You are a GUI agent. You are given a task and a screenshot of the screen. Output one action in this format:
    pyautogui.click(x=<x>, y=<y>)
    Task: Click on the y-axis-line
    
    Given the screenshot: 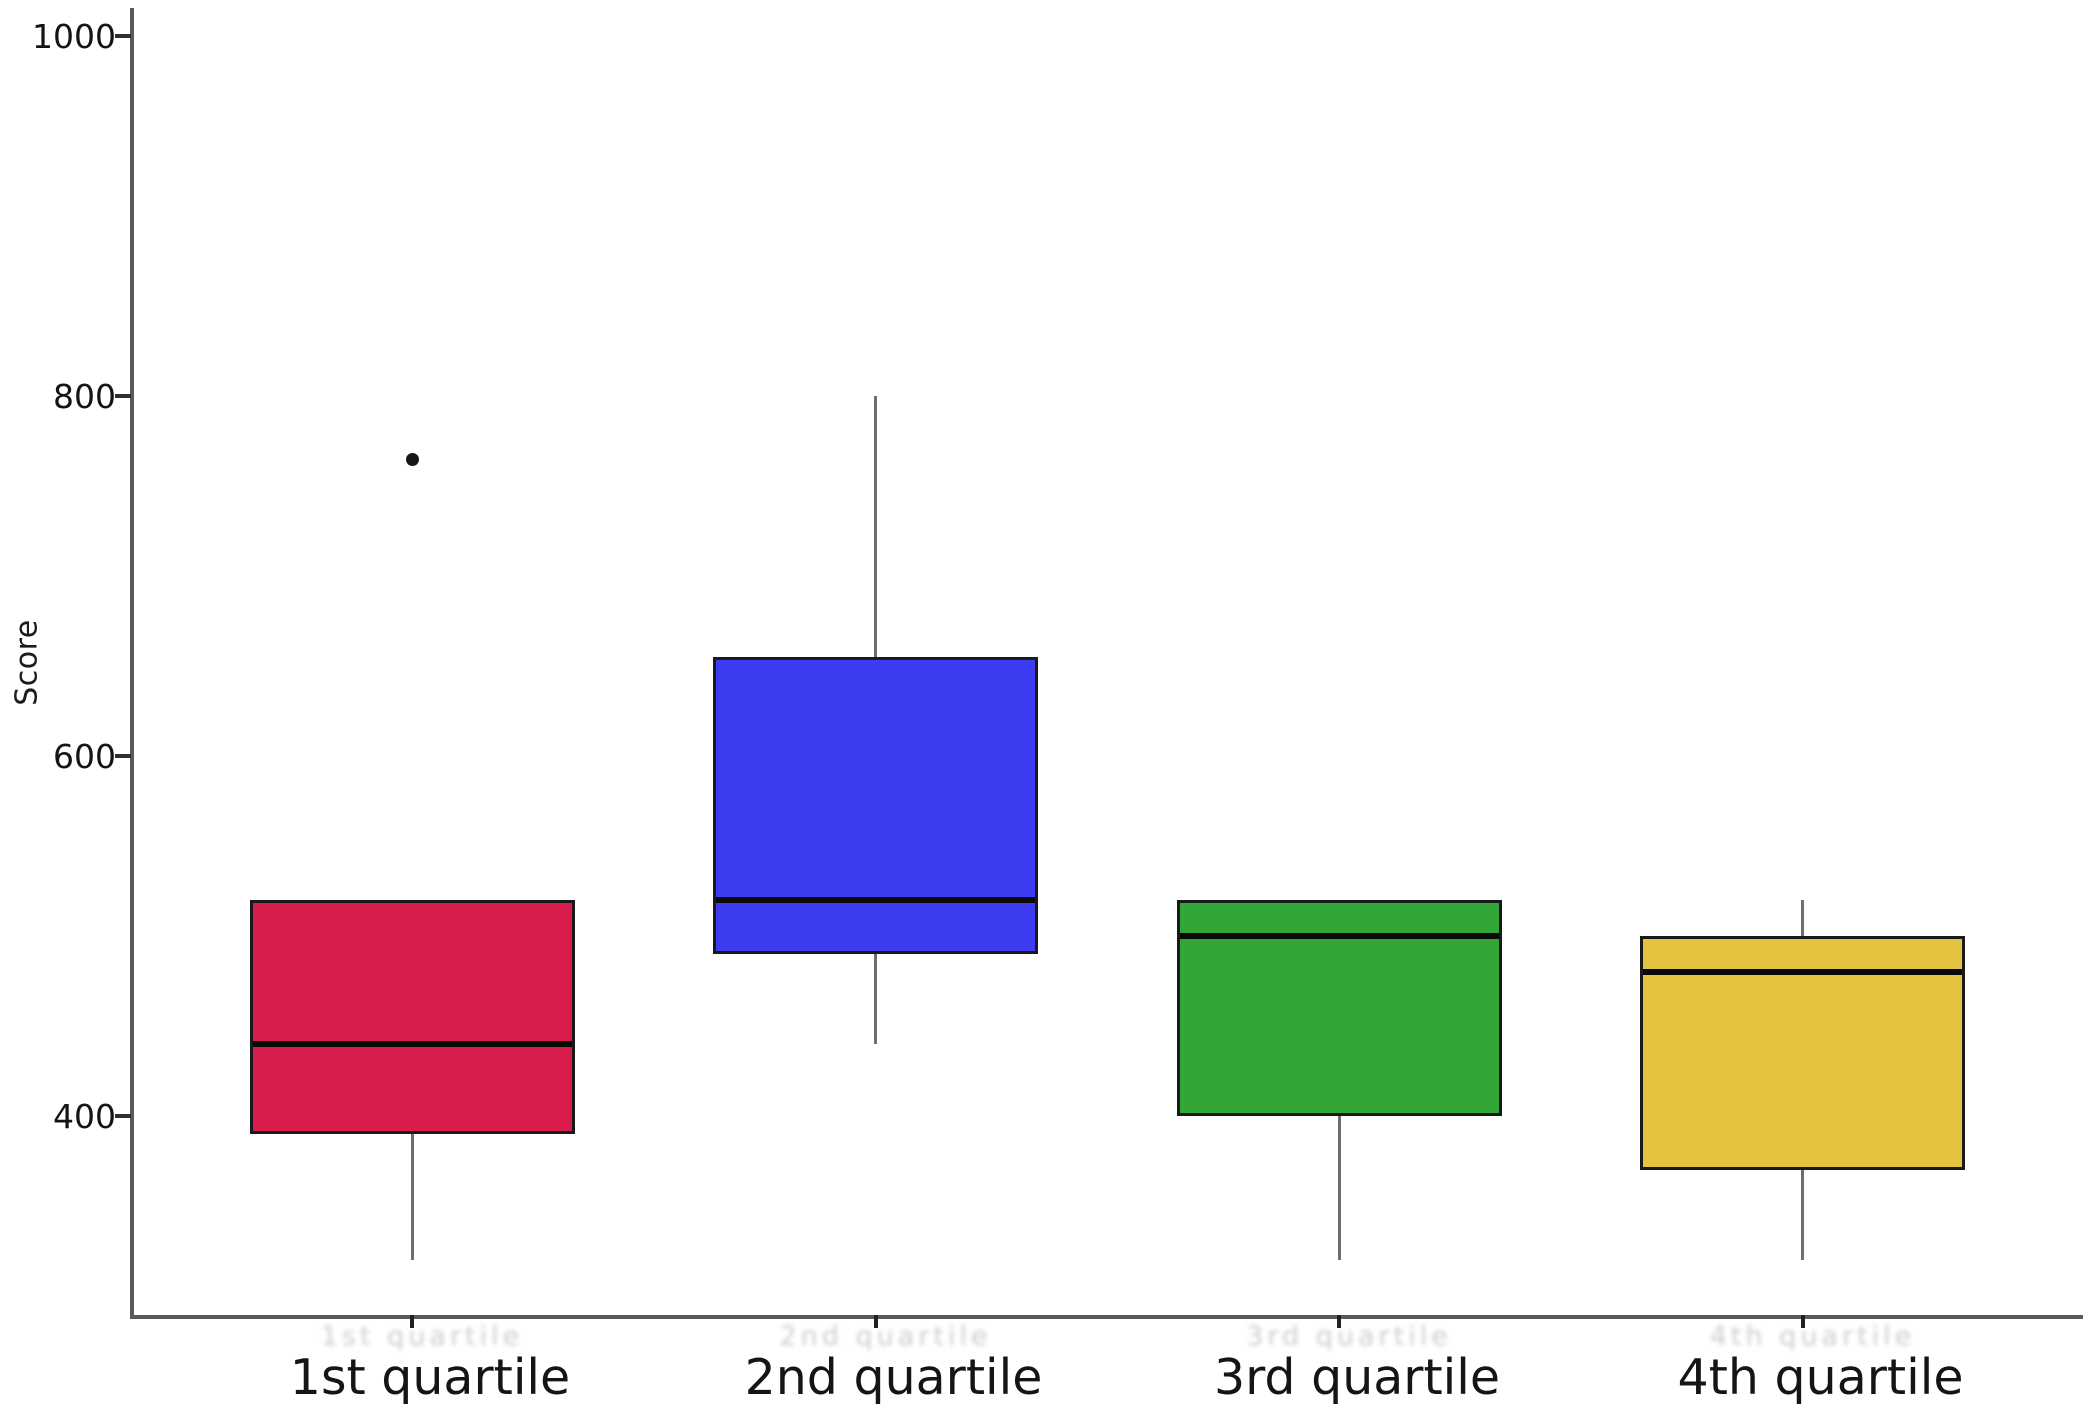 What is the action you would take?
    pyautogui.click(x=132, y=663)
    